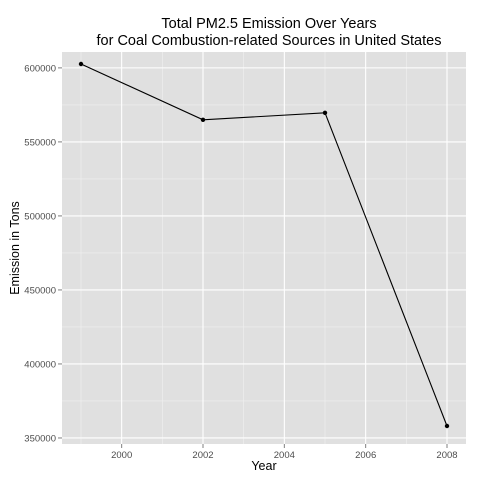  What do you see at coordinates (40, 216) in the screenshot?
I see `y-tick-label: 500000` at bounding box center [40, 216].